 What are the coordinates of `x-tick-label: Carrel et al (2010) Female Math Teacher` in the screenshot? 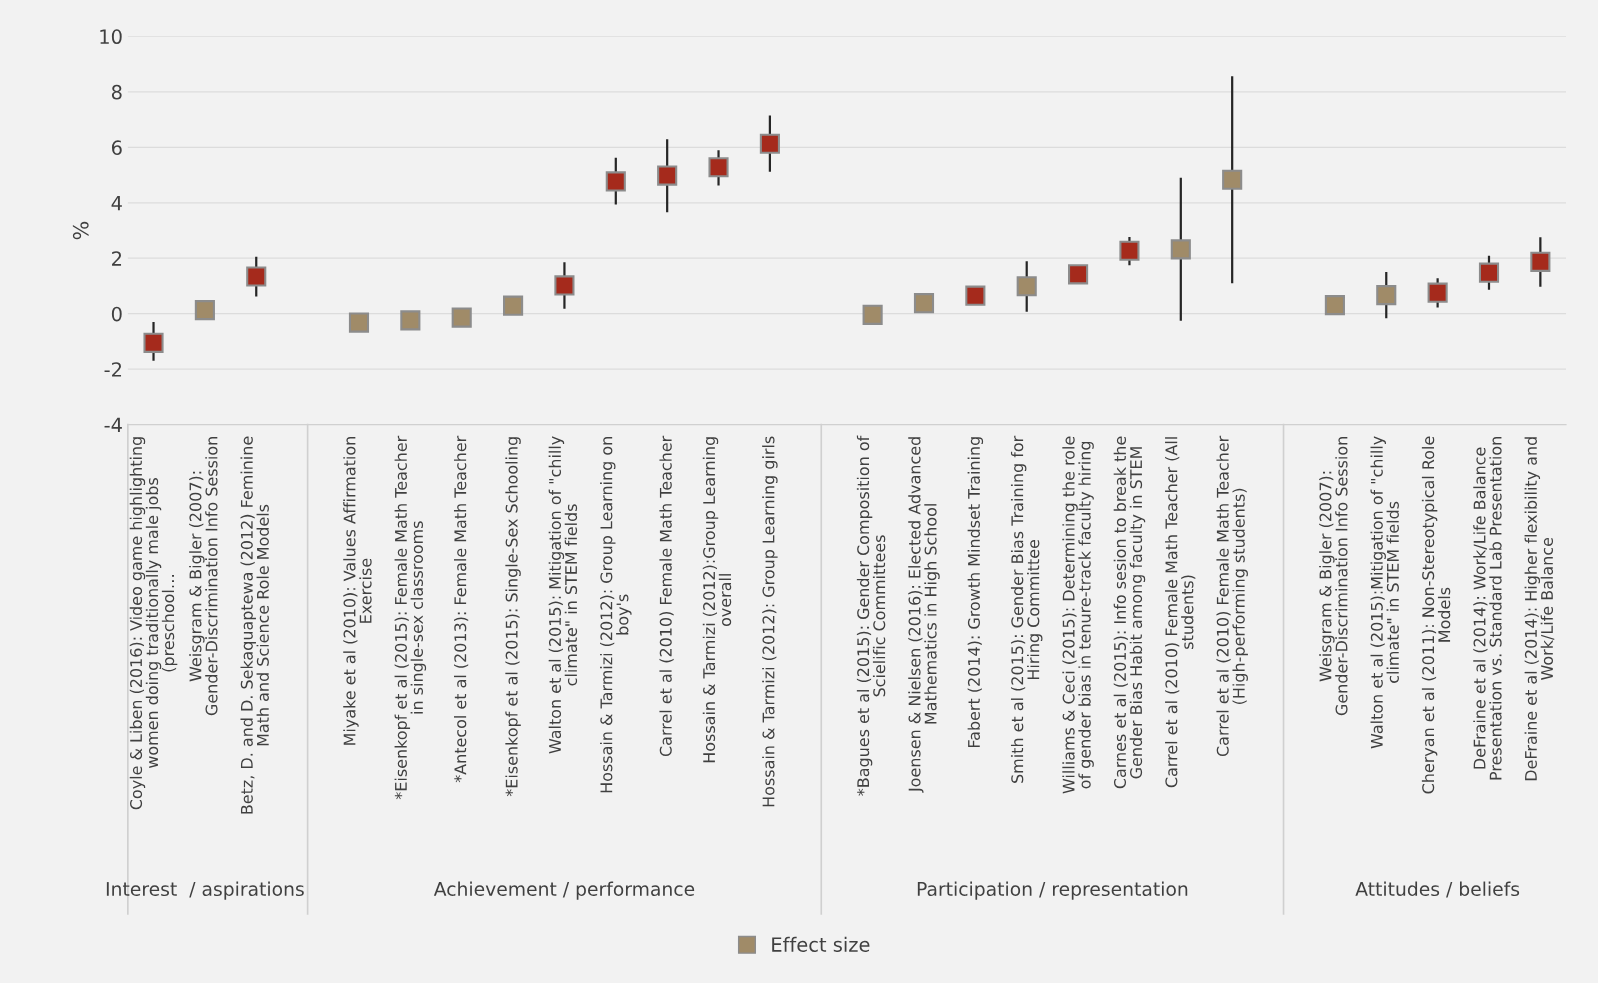 It's located at (666, 596).